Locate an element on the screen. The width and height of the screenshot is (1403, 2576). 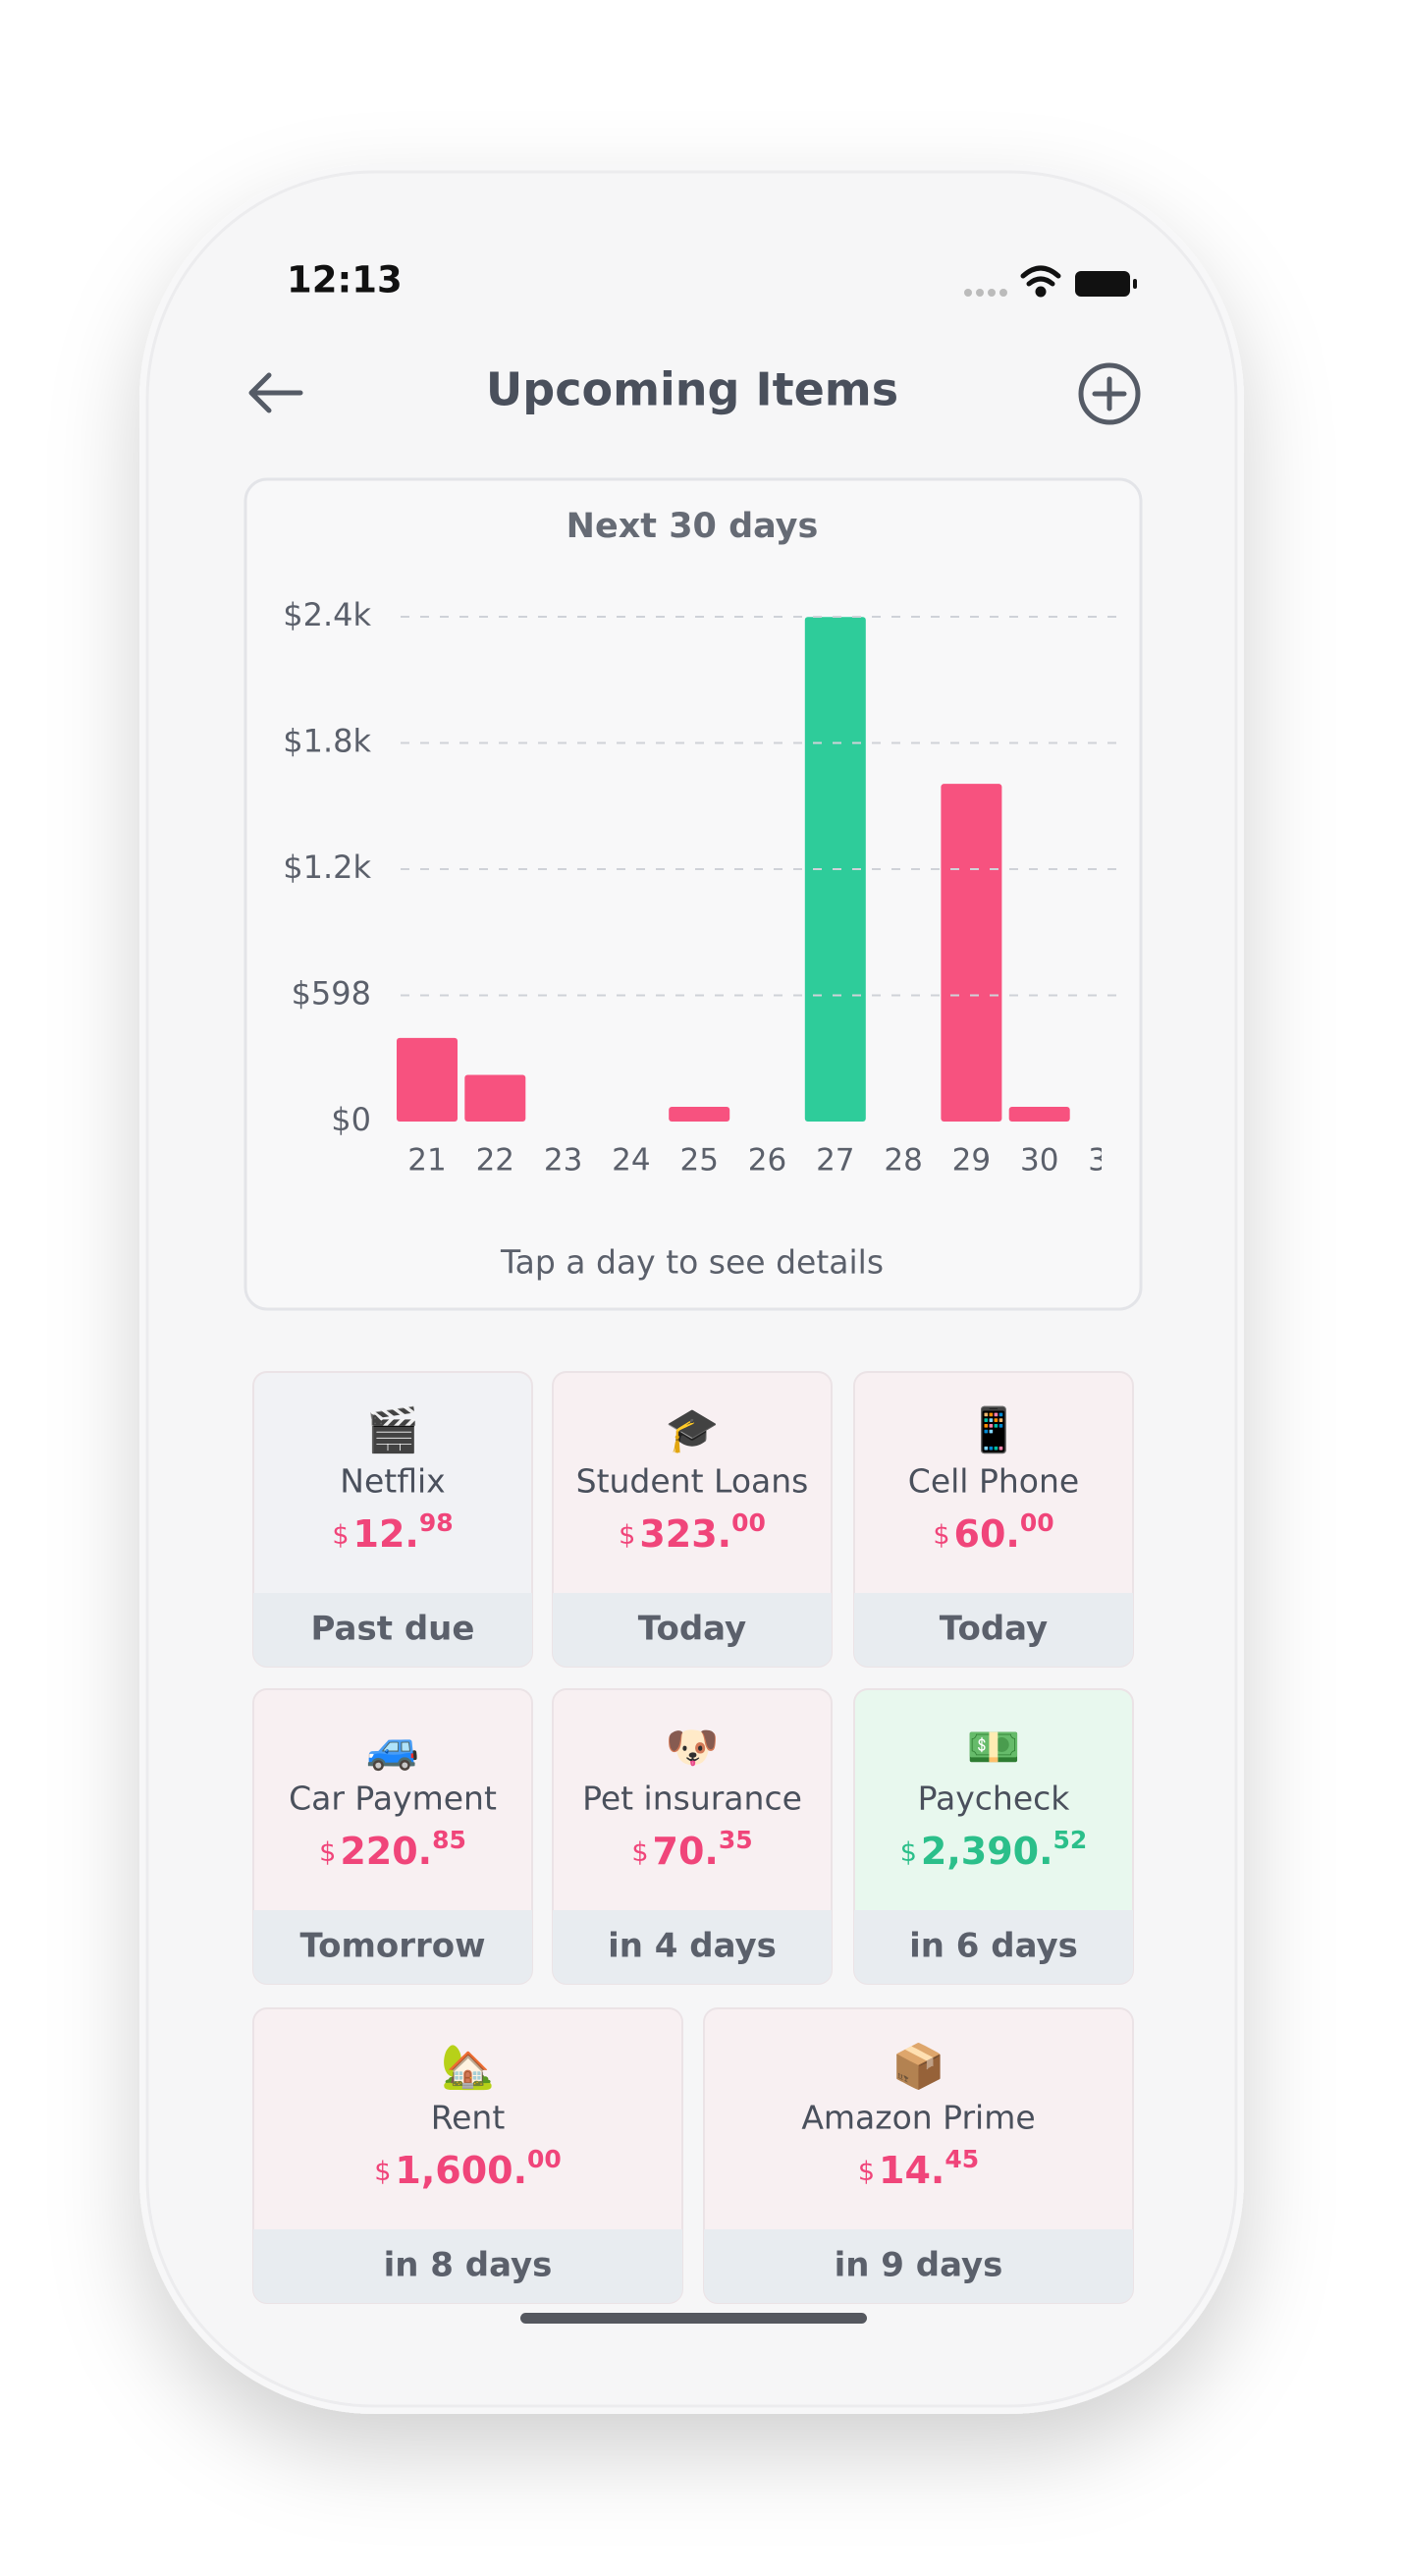
item-due: in 9 days is located at coordinates (919, 2265).